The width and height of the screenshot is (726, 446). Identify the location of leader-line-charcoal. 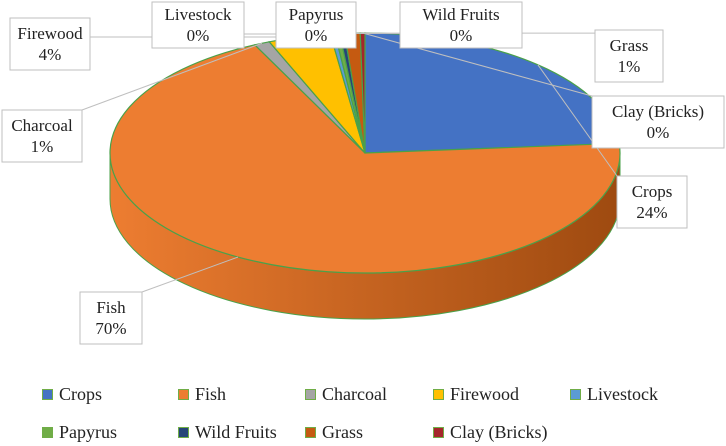
(172, 76).